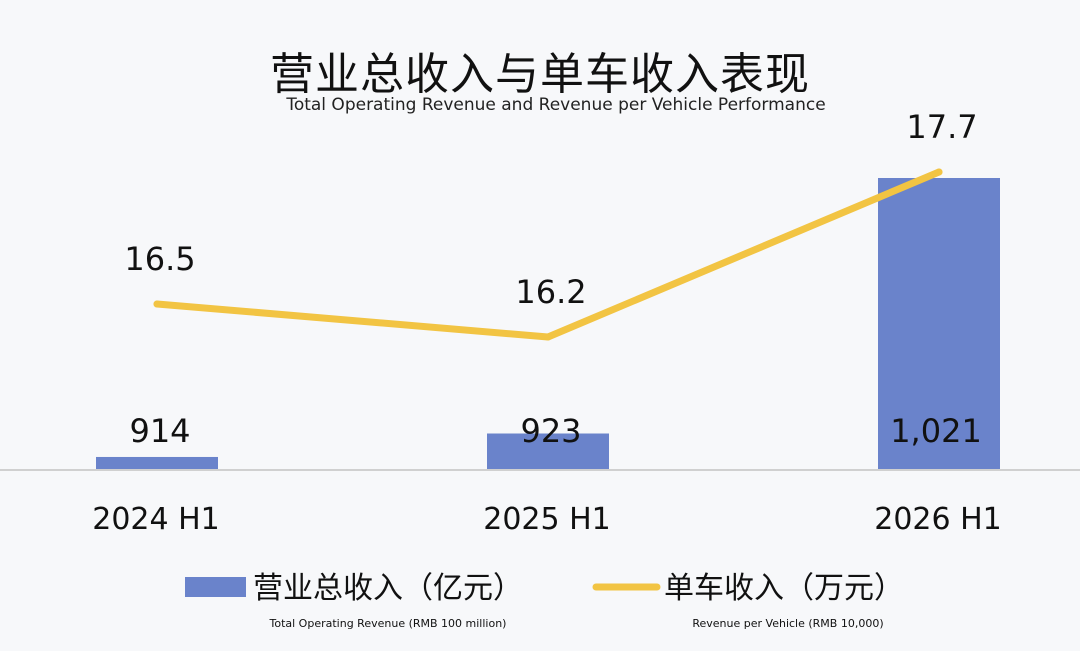  What do you see at coordinates (784, 588) in the screenshot?
I see `legend-label-per-vehicle: 单车收入（万元）` at bounding box center [784, 588].